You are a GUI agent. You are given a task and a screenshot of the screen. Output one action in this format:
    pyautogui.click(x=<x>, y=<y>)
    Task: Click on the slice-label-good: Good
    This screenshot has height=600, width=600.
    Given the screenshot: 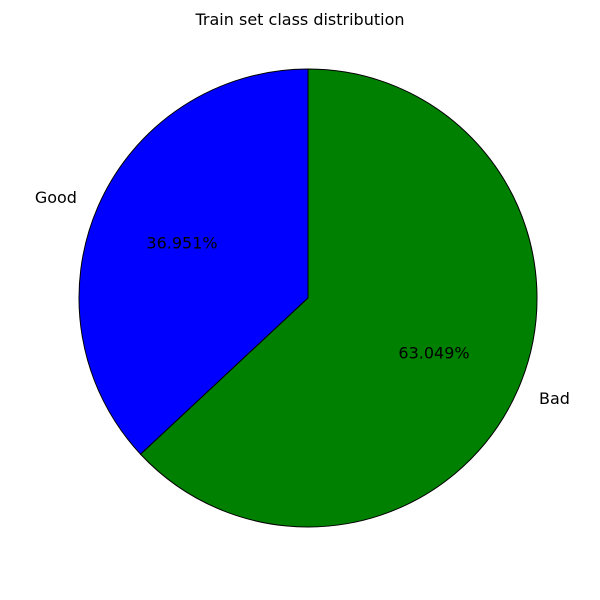 What is the action you would take?
    pyautogui.click(x=56, y=197)
    